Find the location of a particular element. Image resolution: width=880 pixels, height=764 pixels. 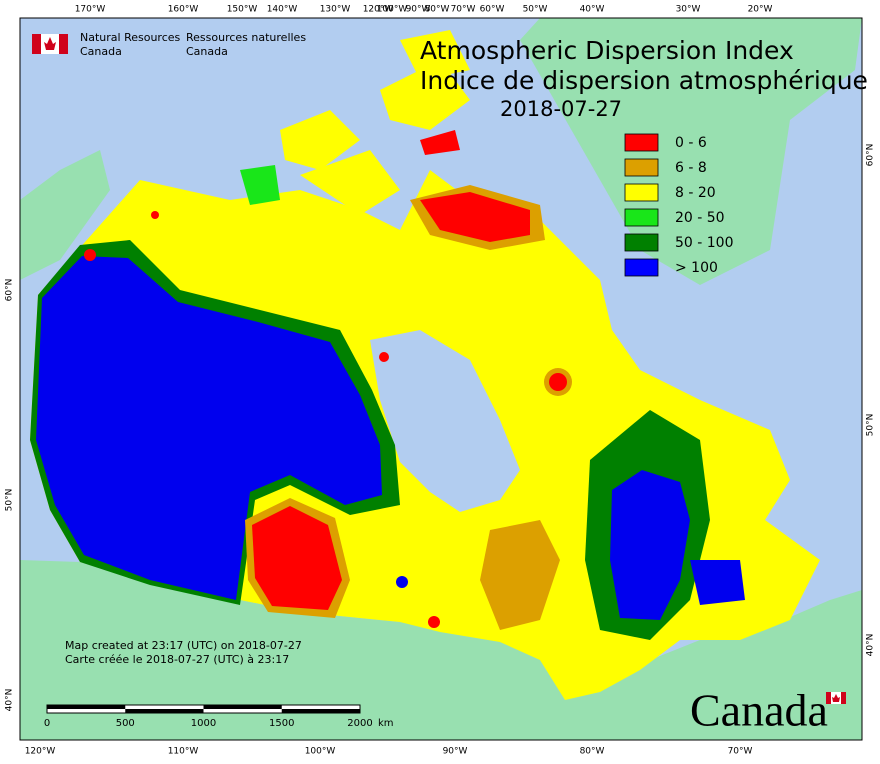

scale-bar-label: 1500 is located at coordinates (281, 723).